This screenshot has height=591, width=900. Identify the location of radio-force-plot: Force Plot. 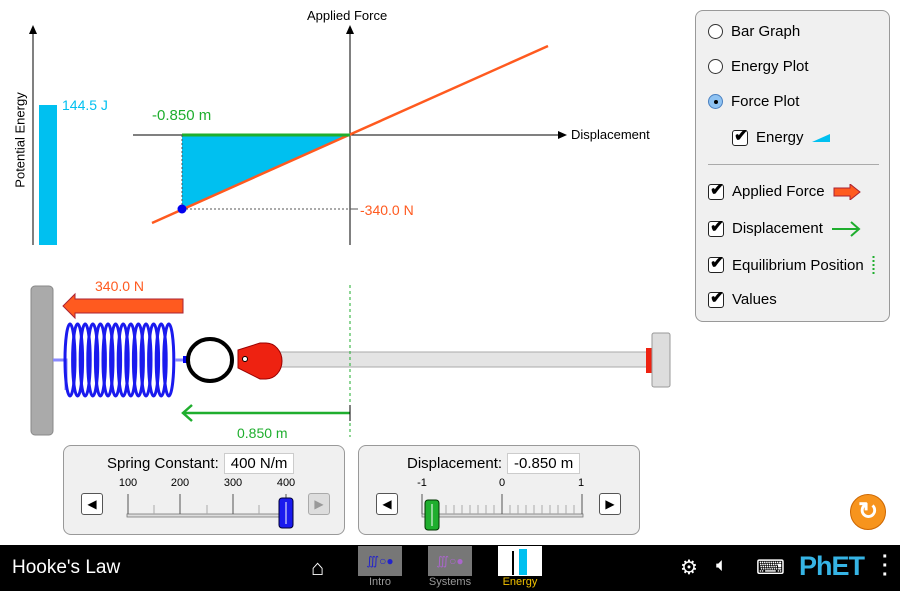
(753, 101).